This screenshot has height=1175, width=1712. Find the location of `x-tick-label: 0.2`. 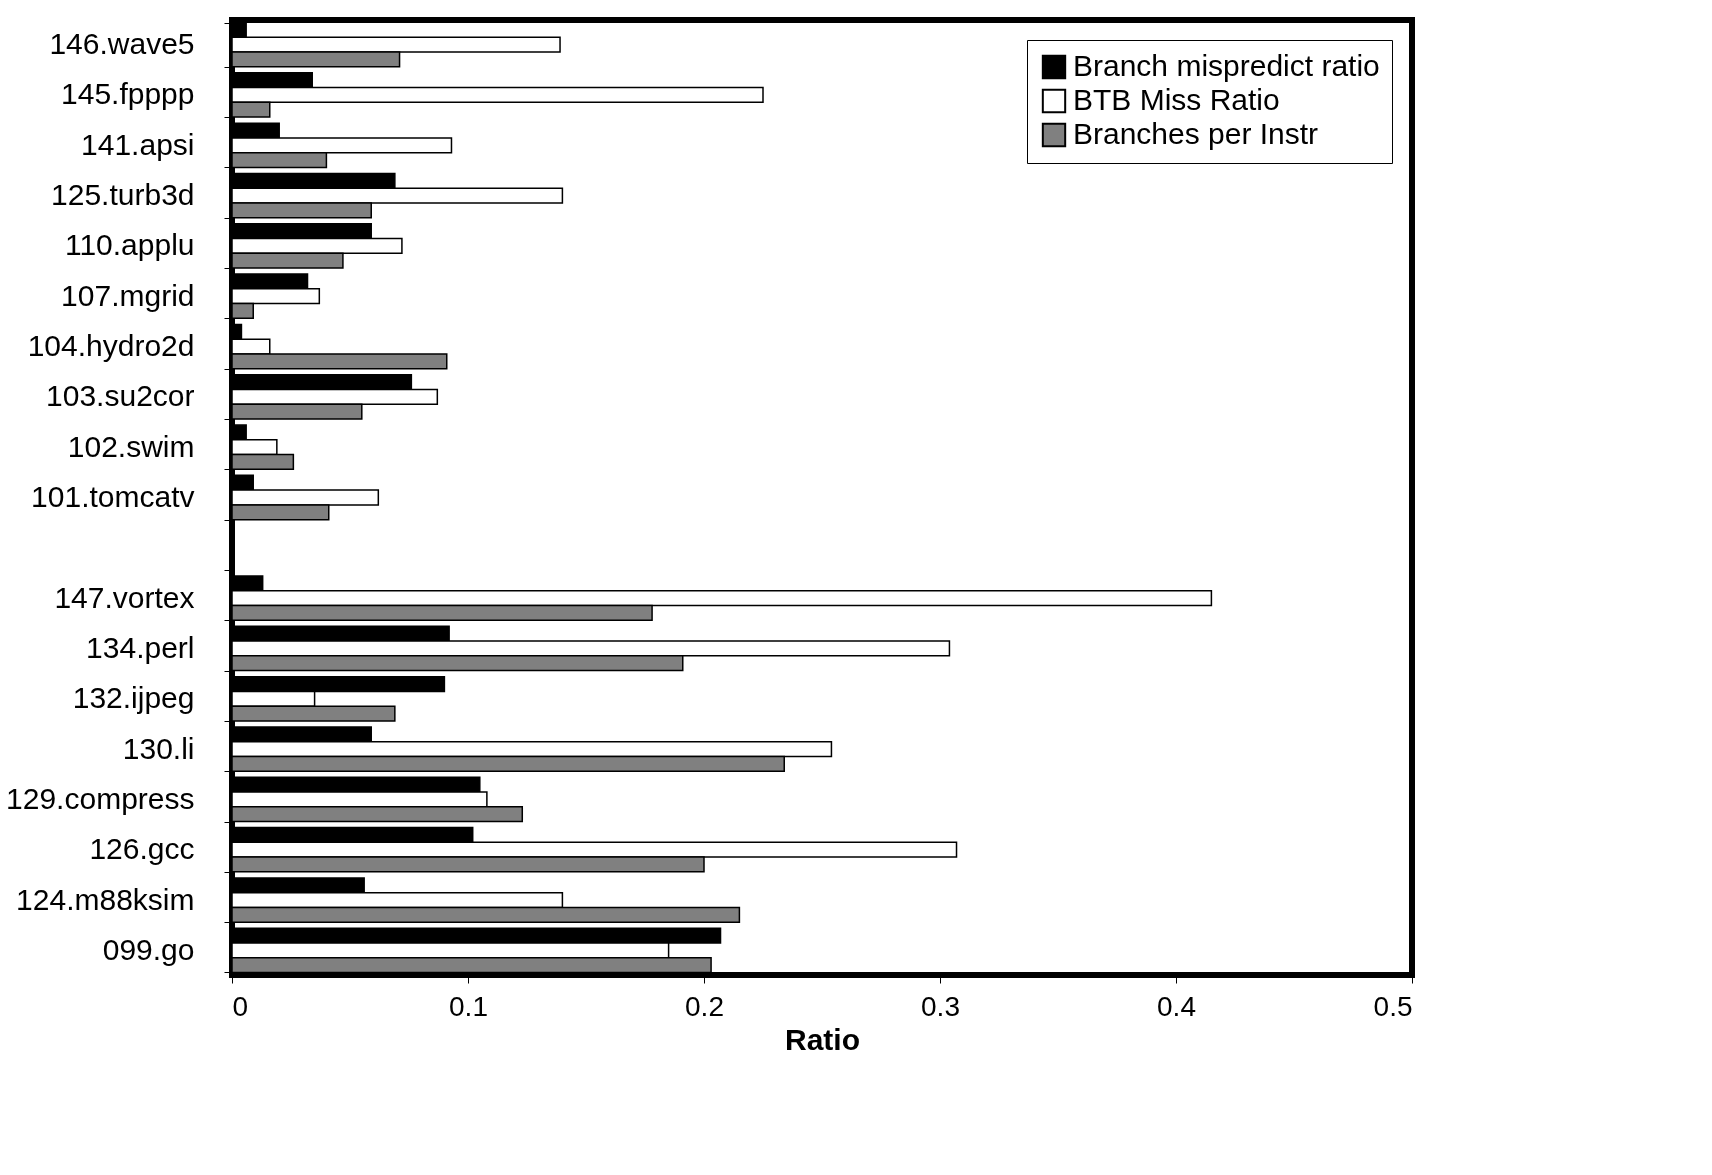

x-tick-label: 0.2 is located at coordinates (704, 1006).